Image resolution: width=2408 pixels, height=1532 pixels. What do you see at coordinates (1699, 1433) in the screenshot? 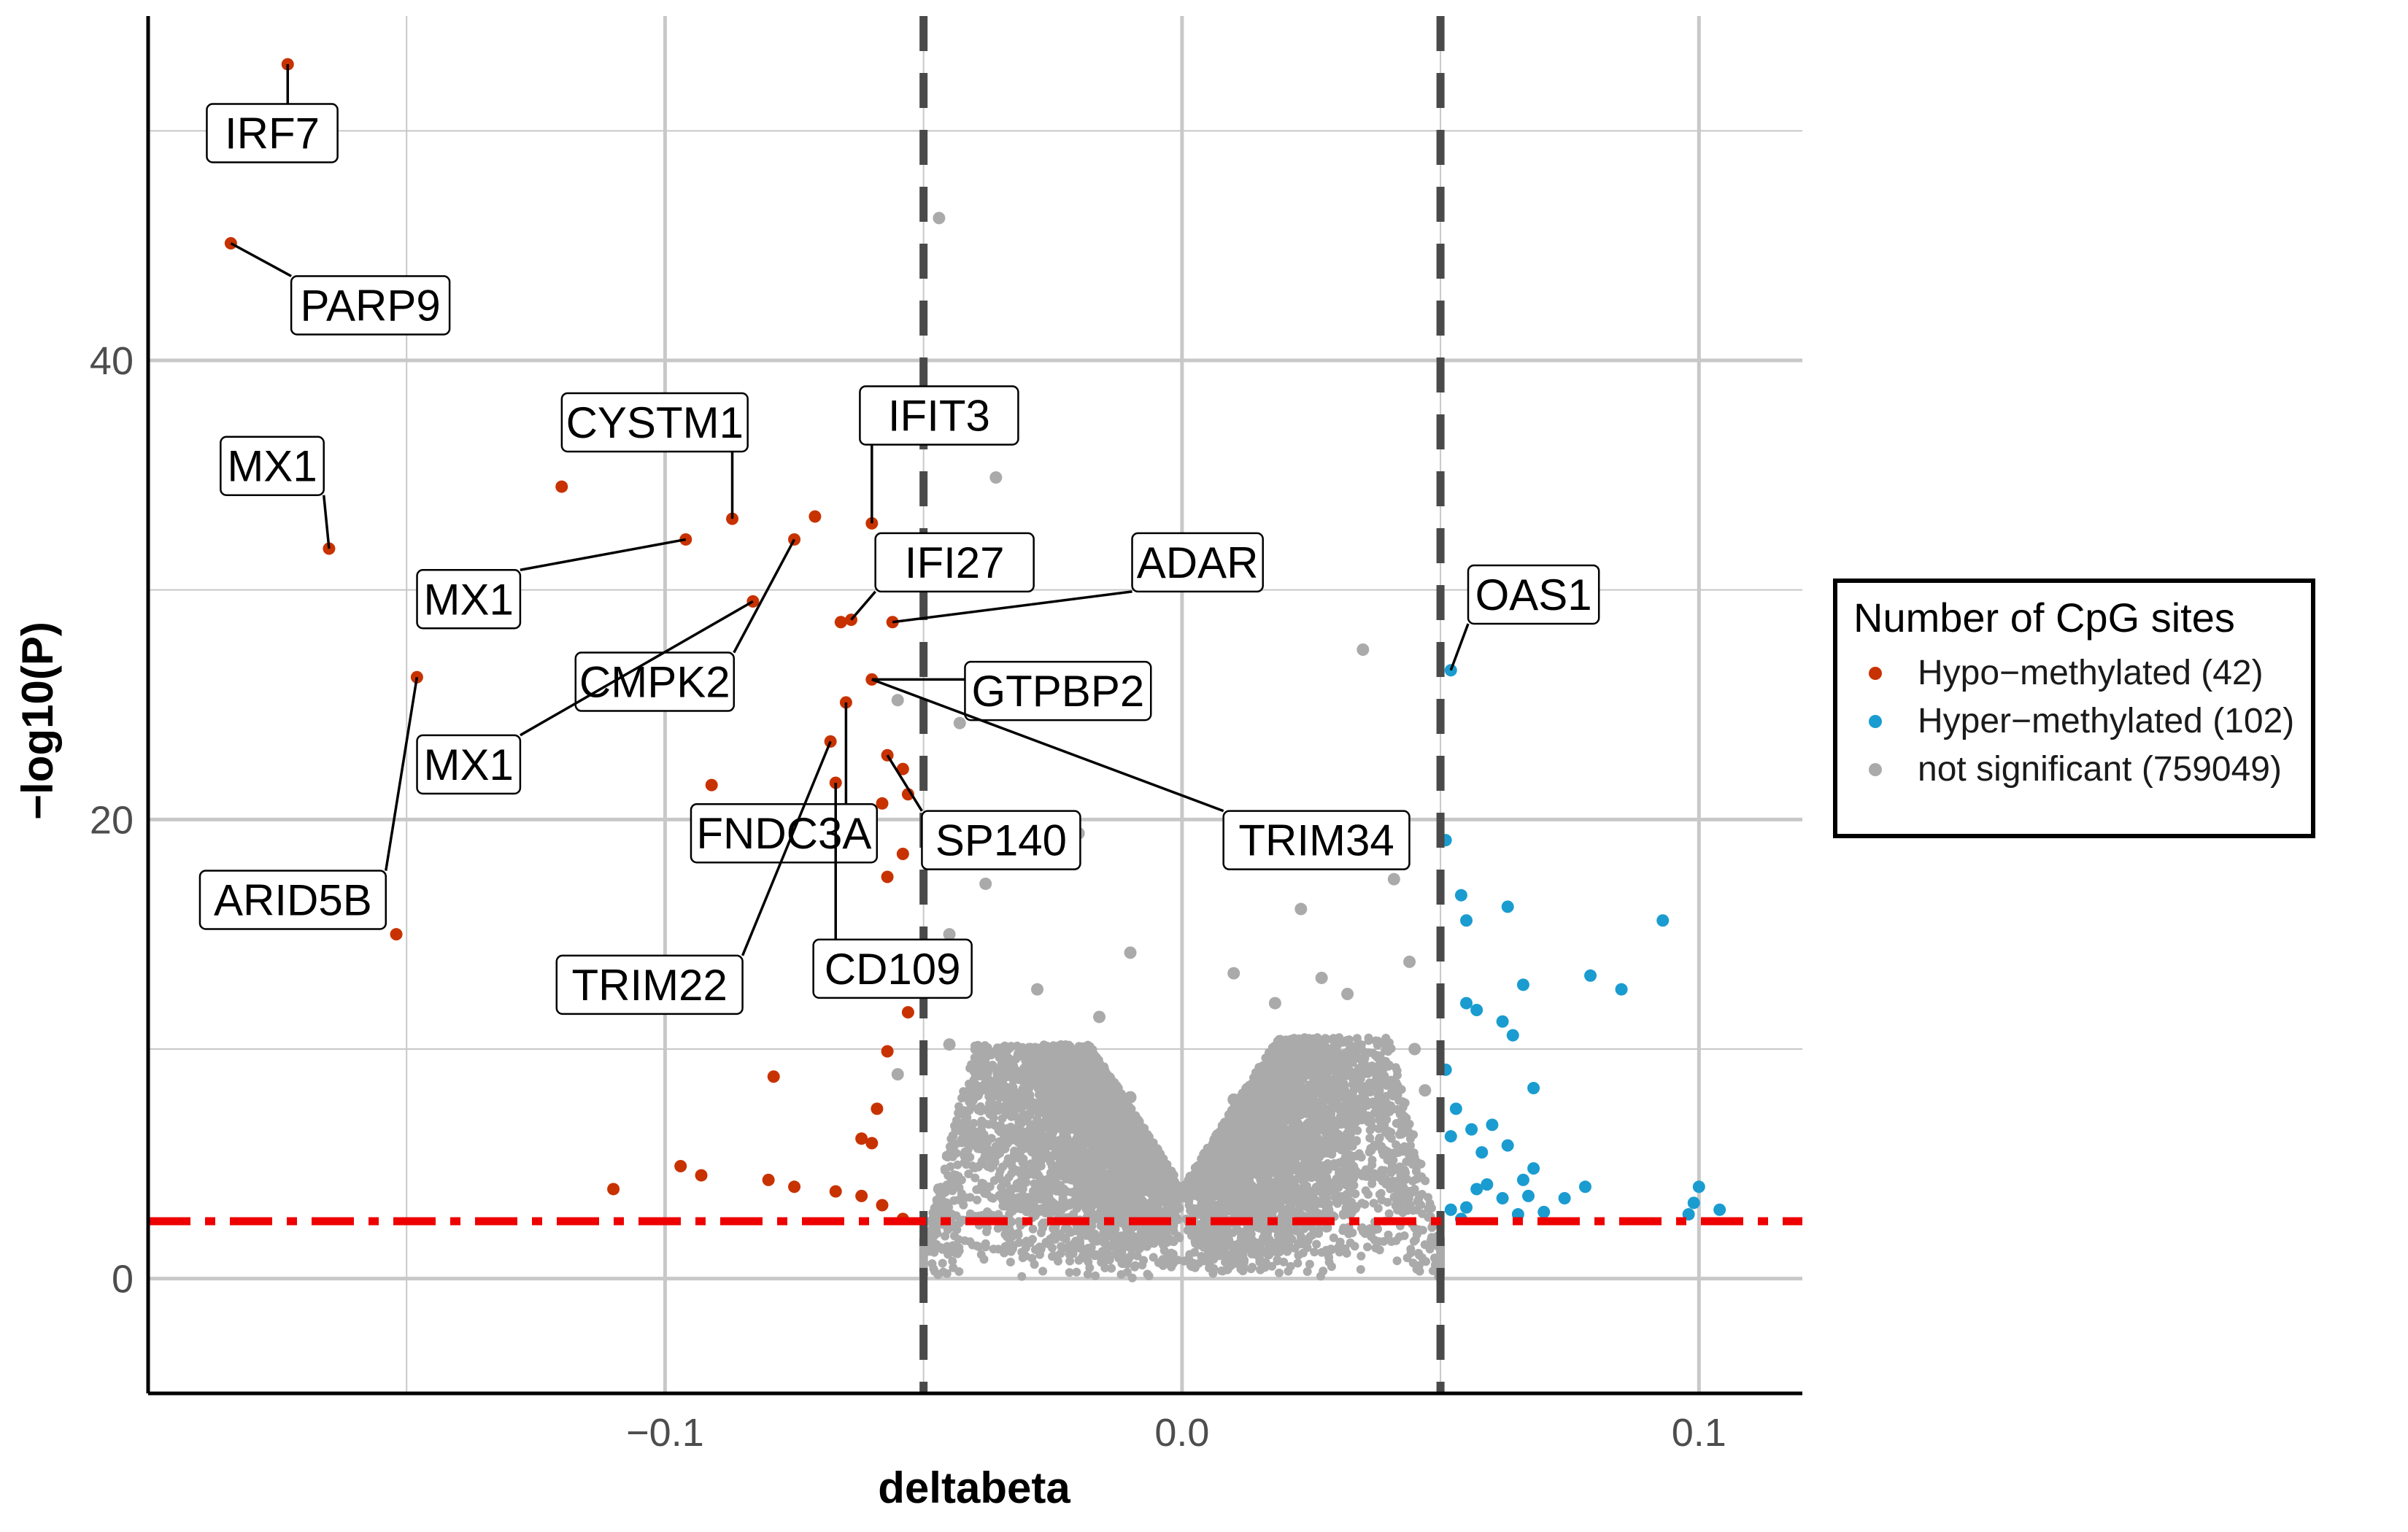
I see `x-tick-label: 0.1` at bounding box center [1699, 1433].